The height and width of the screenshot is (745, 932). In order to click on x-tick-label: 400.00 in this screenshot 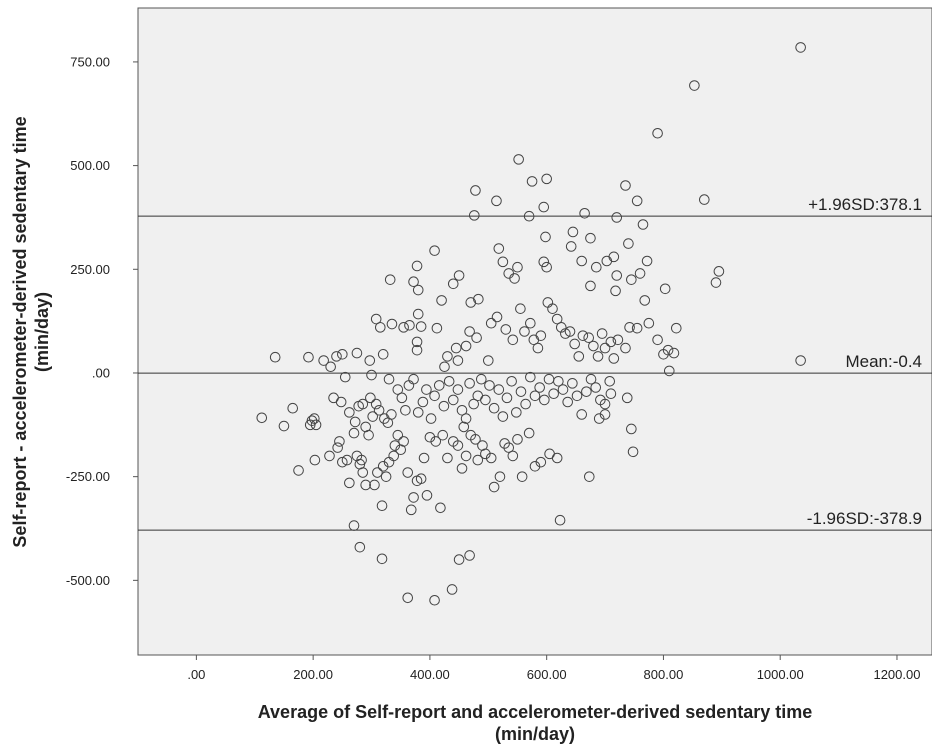, I will do `click(430, 674)`.